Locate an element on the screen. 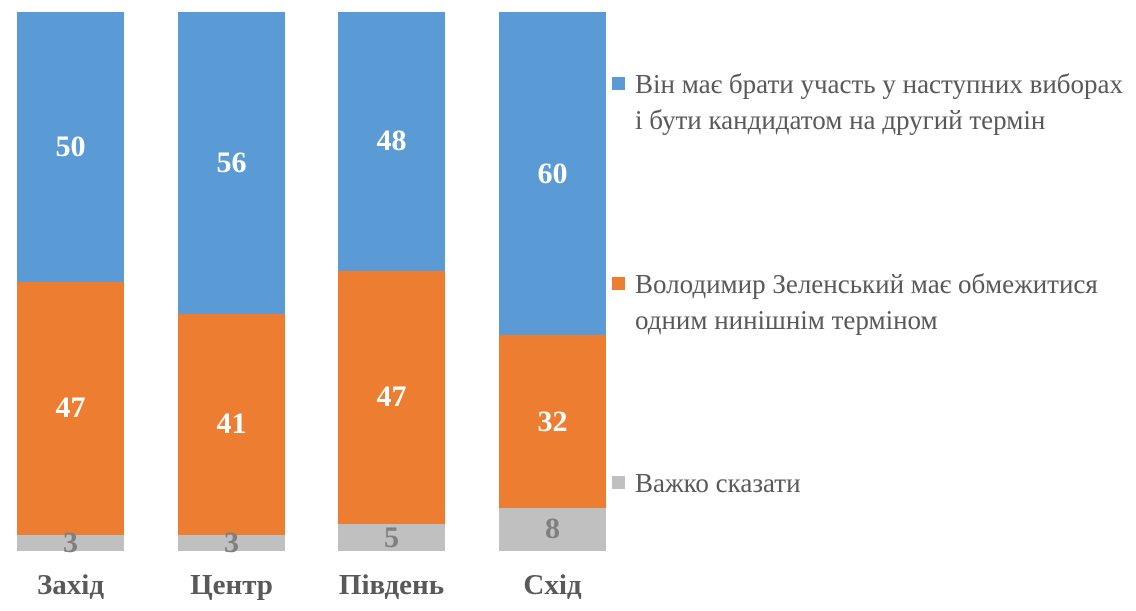 This screenshot has width=1136, height=611. x-axis-label: Центр is located at coordinates (231, 585).